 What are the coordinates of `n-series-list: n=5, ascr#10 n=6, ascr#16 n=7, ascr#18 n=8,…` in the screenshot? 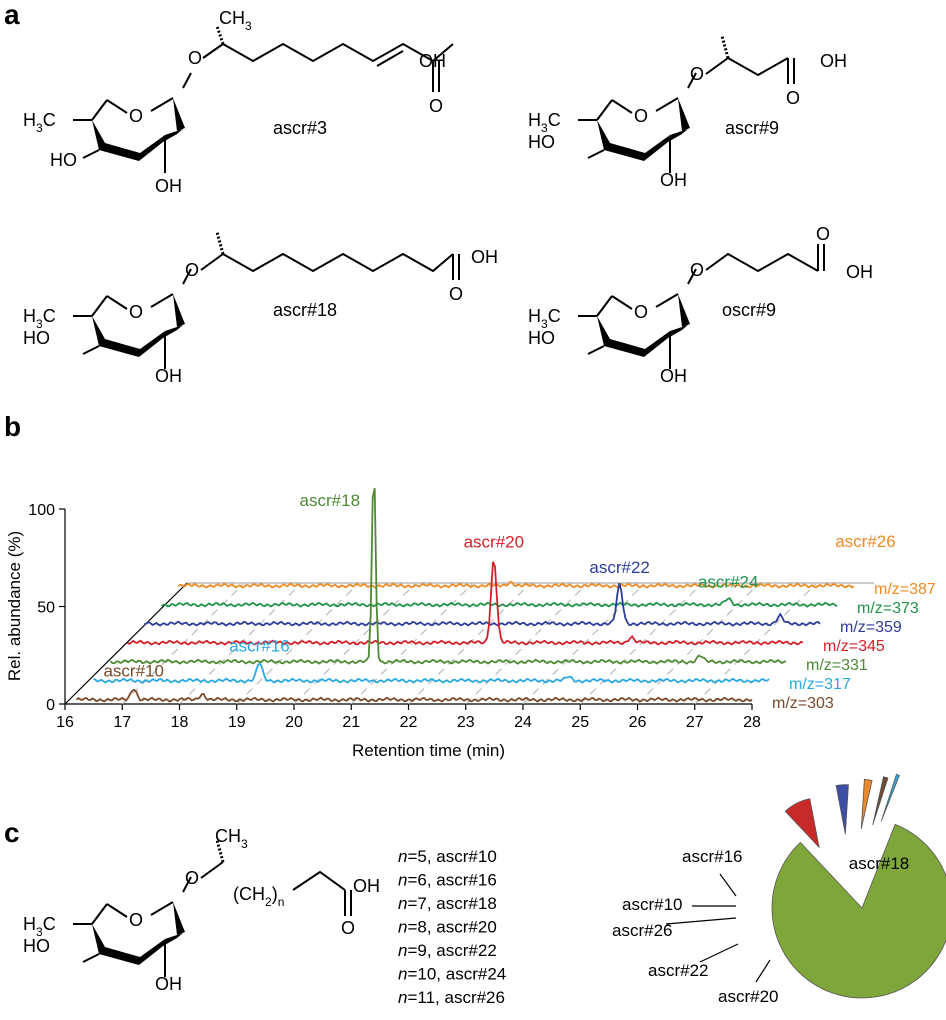 It's located at (452, 927).